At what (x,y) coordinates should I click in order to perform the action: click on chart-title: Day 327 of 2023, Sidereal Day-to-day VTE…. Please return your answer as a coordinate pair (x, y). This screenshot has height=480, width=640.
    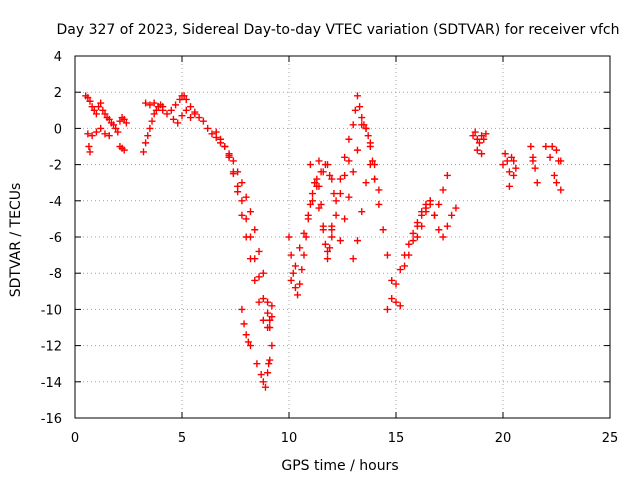
    Looking at the image, I should click on (337, 30).